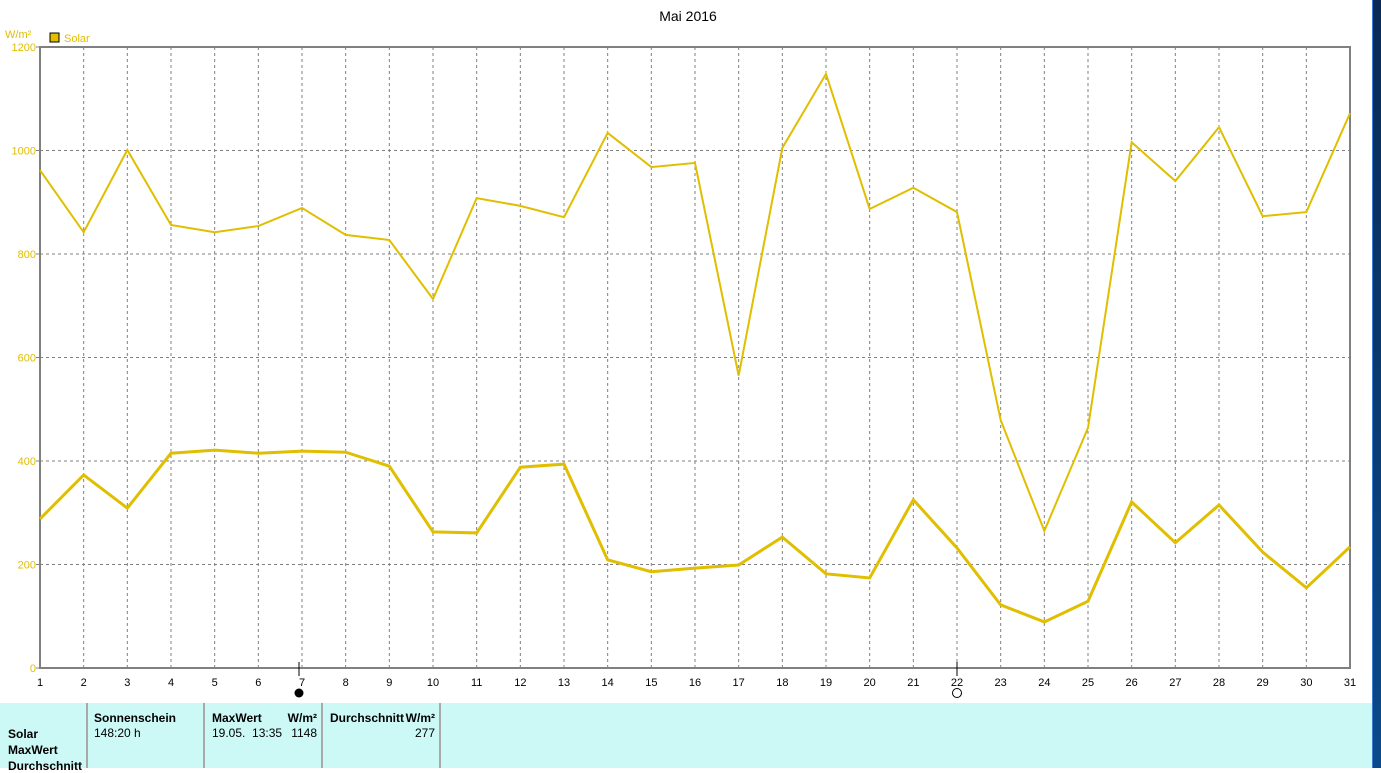  I want to click on y-tick-label: 600, so click(27, 359).